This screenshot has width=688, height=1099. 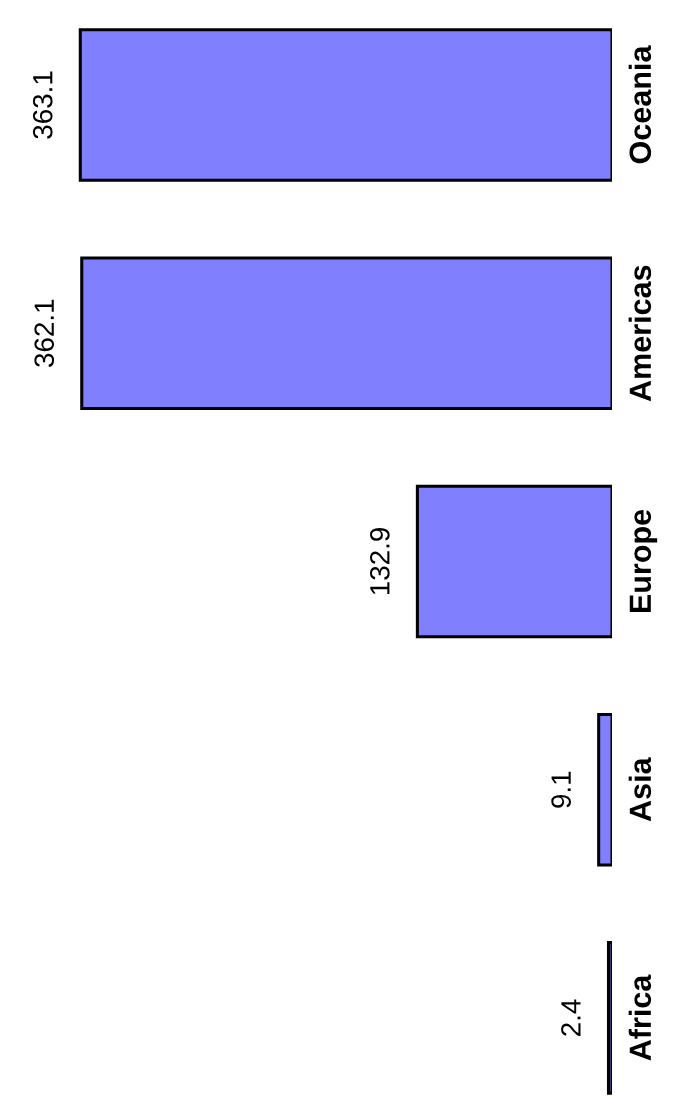 What do you see at coordinates (380, 561) in the screenshot?
I see `data-label: 132.9` at bounding box center [380, 561].